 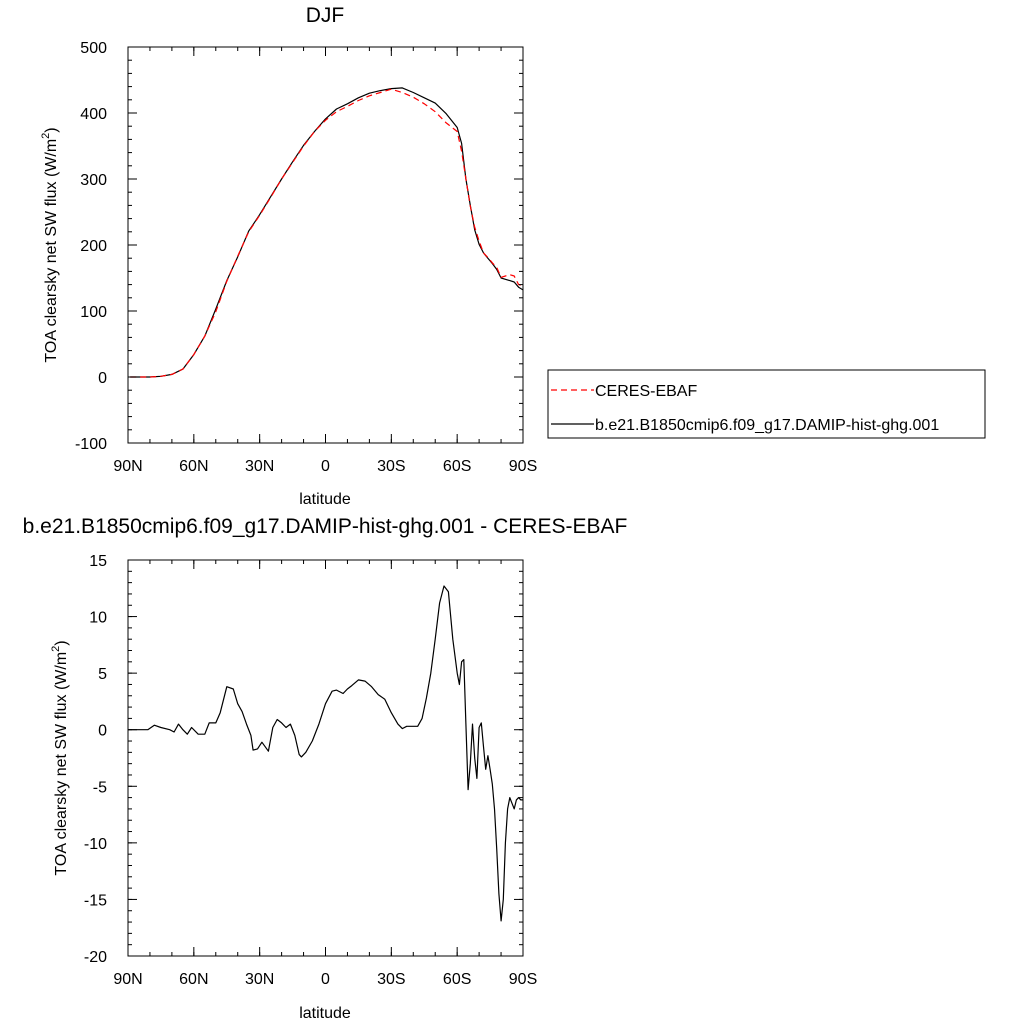 I want to click on bottom-y-tick-label: 10, so click(x=98, y=618).